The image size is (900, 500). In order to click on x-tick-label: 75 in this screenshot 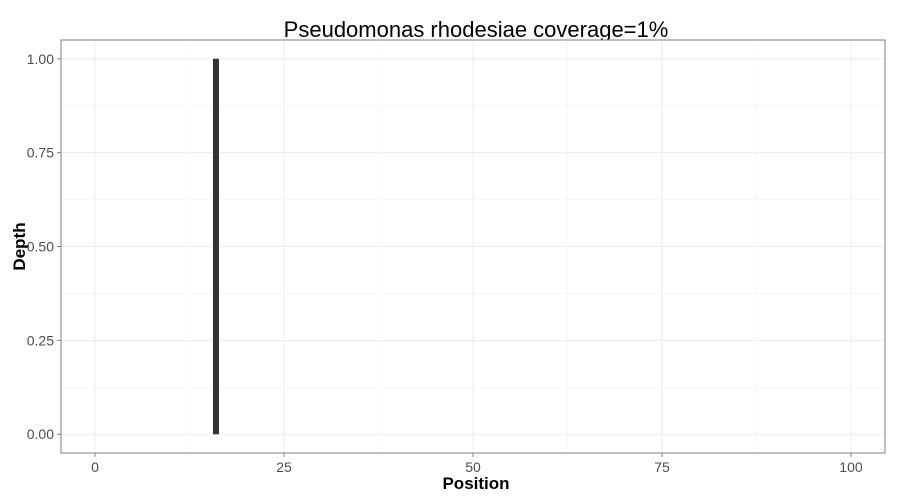, I will do `click(662, 467)`.